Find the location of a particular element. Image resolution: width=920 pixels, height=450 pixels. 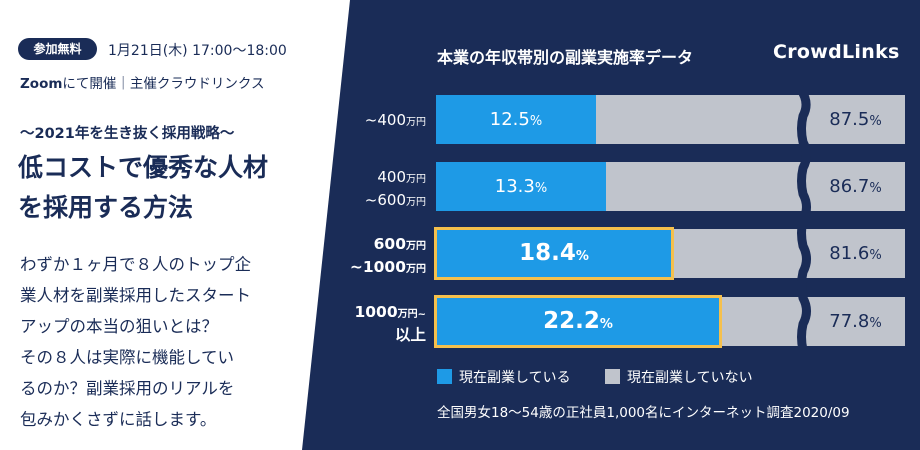

value-label-doing: 13.3% is located at coordinates (521, 186).